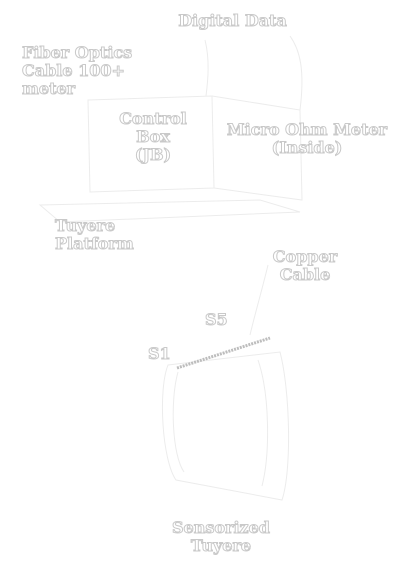 This screenshot has width=404, height=567. Describe the element at coordinates (307, 138) in the screenshot. I see `label-micro-ohm-meter: Micro Ohm Meter (Inside)` at that location.